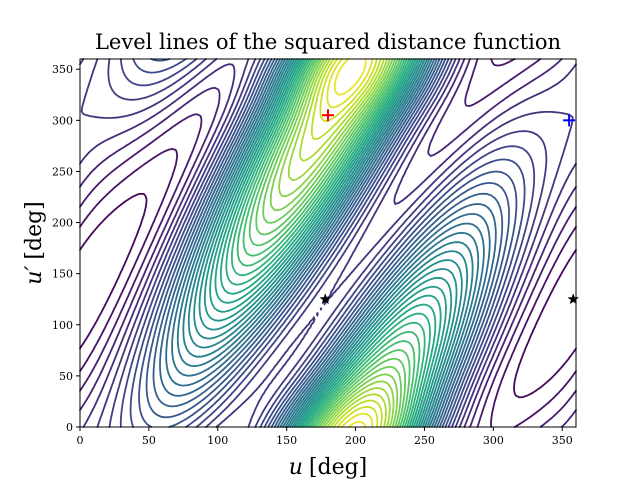  Describe the element at coordinates (62, 274) in the screenshot. I see `y-tick-label: 150` at that location.